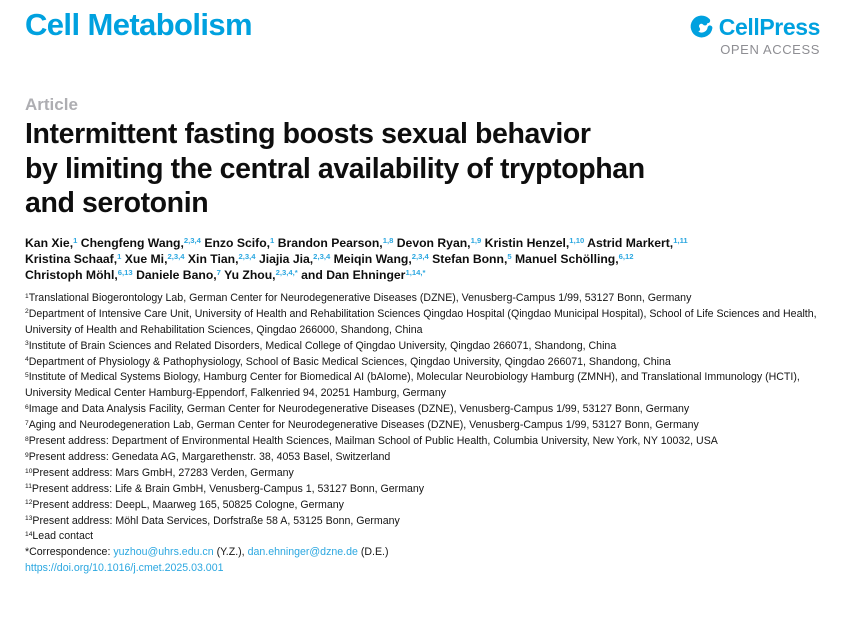 The height and width of the screenshot is (626, 845). Describe the element at coordinates (71, 274) in the screenshot. I see `author-name: Christoph Möhl,` at that location.